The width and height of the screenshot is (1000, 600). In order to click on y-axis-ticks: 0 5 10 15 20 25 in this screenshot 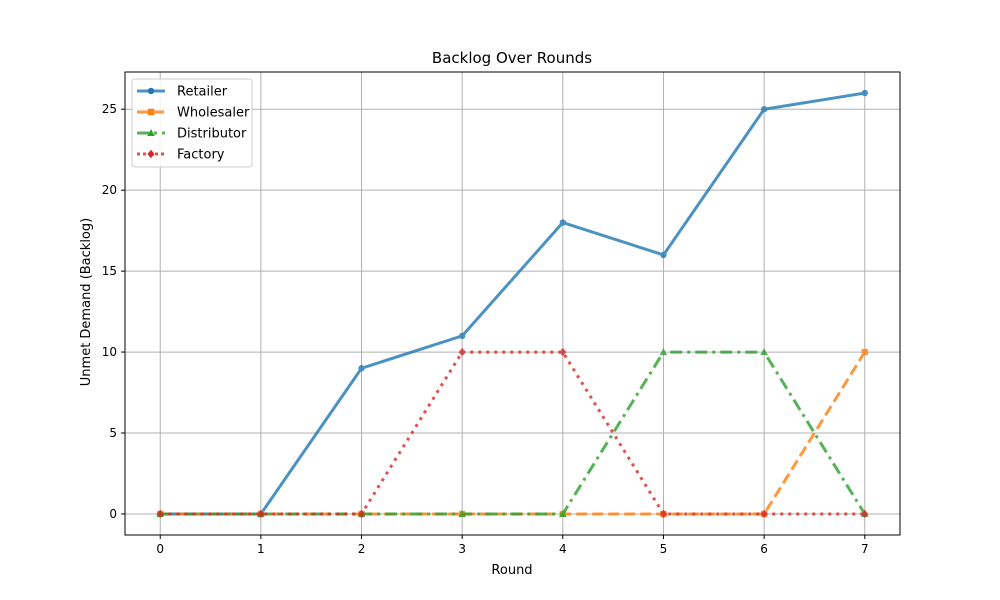, I will do `click(113, 311)`.